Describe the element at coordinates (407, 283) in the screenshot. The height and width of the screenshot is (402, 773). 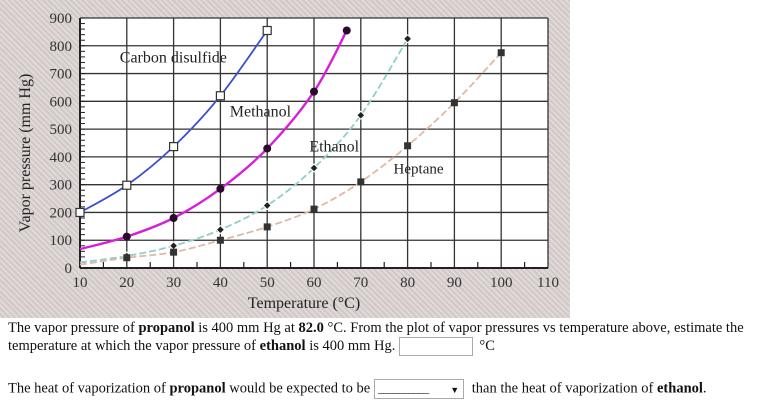
I see `x-tick-label: 80` at that location.